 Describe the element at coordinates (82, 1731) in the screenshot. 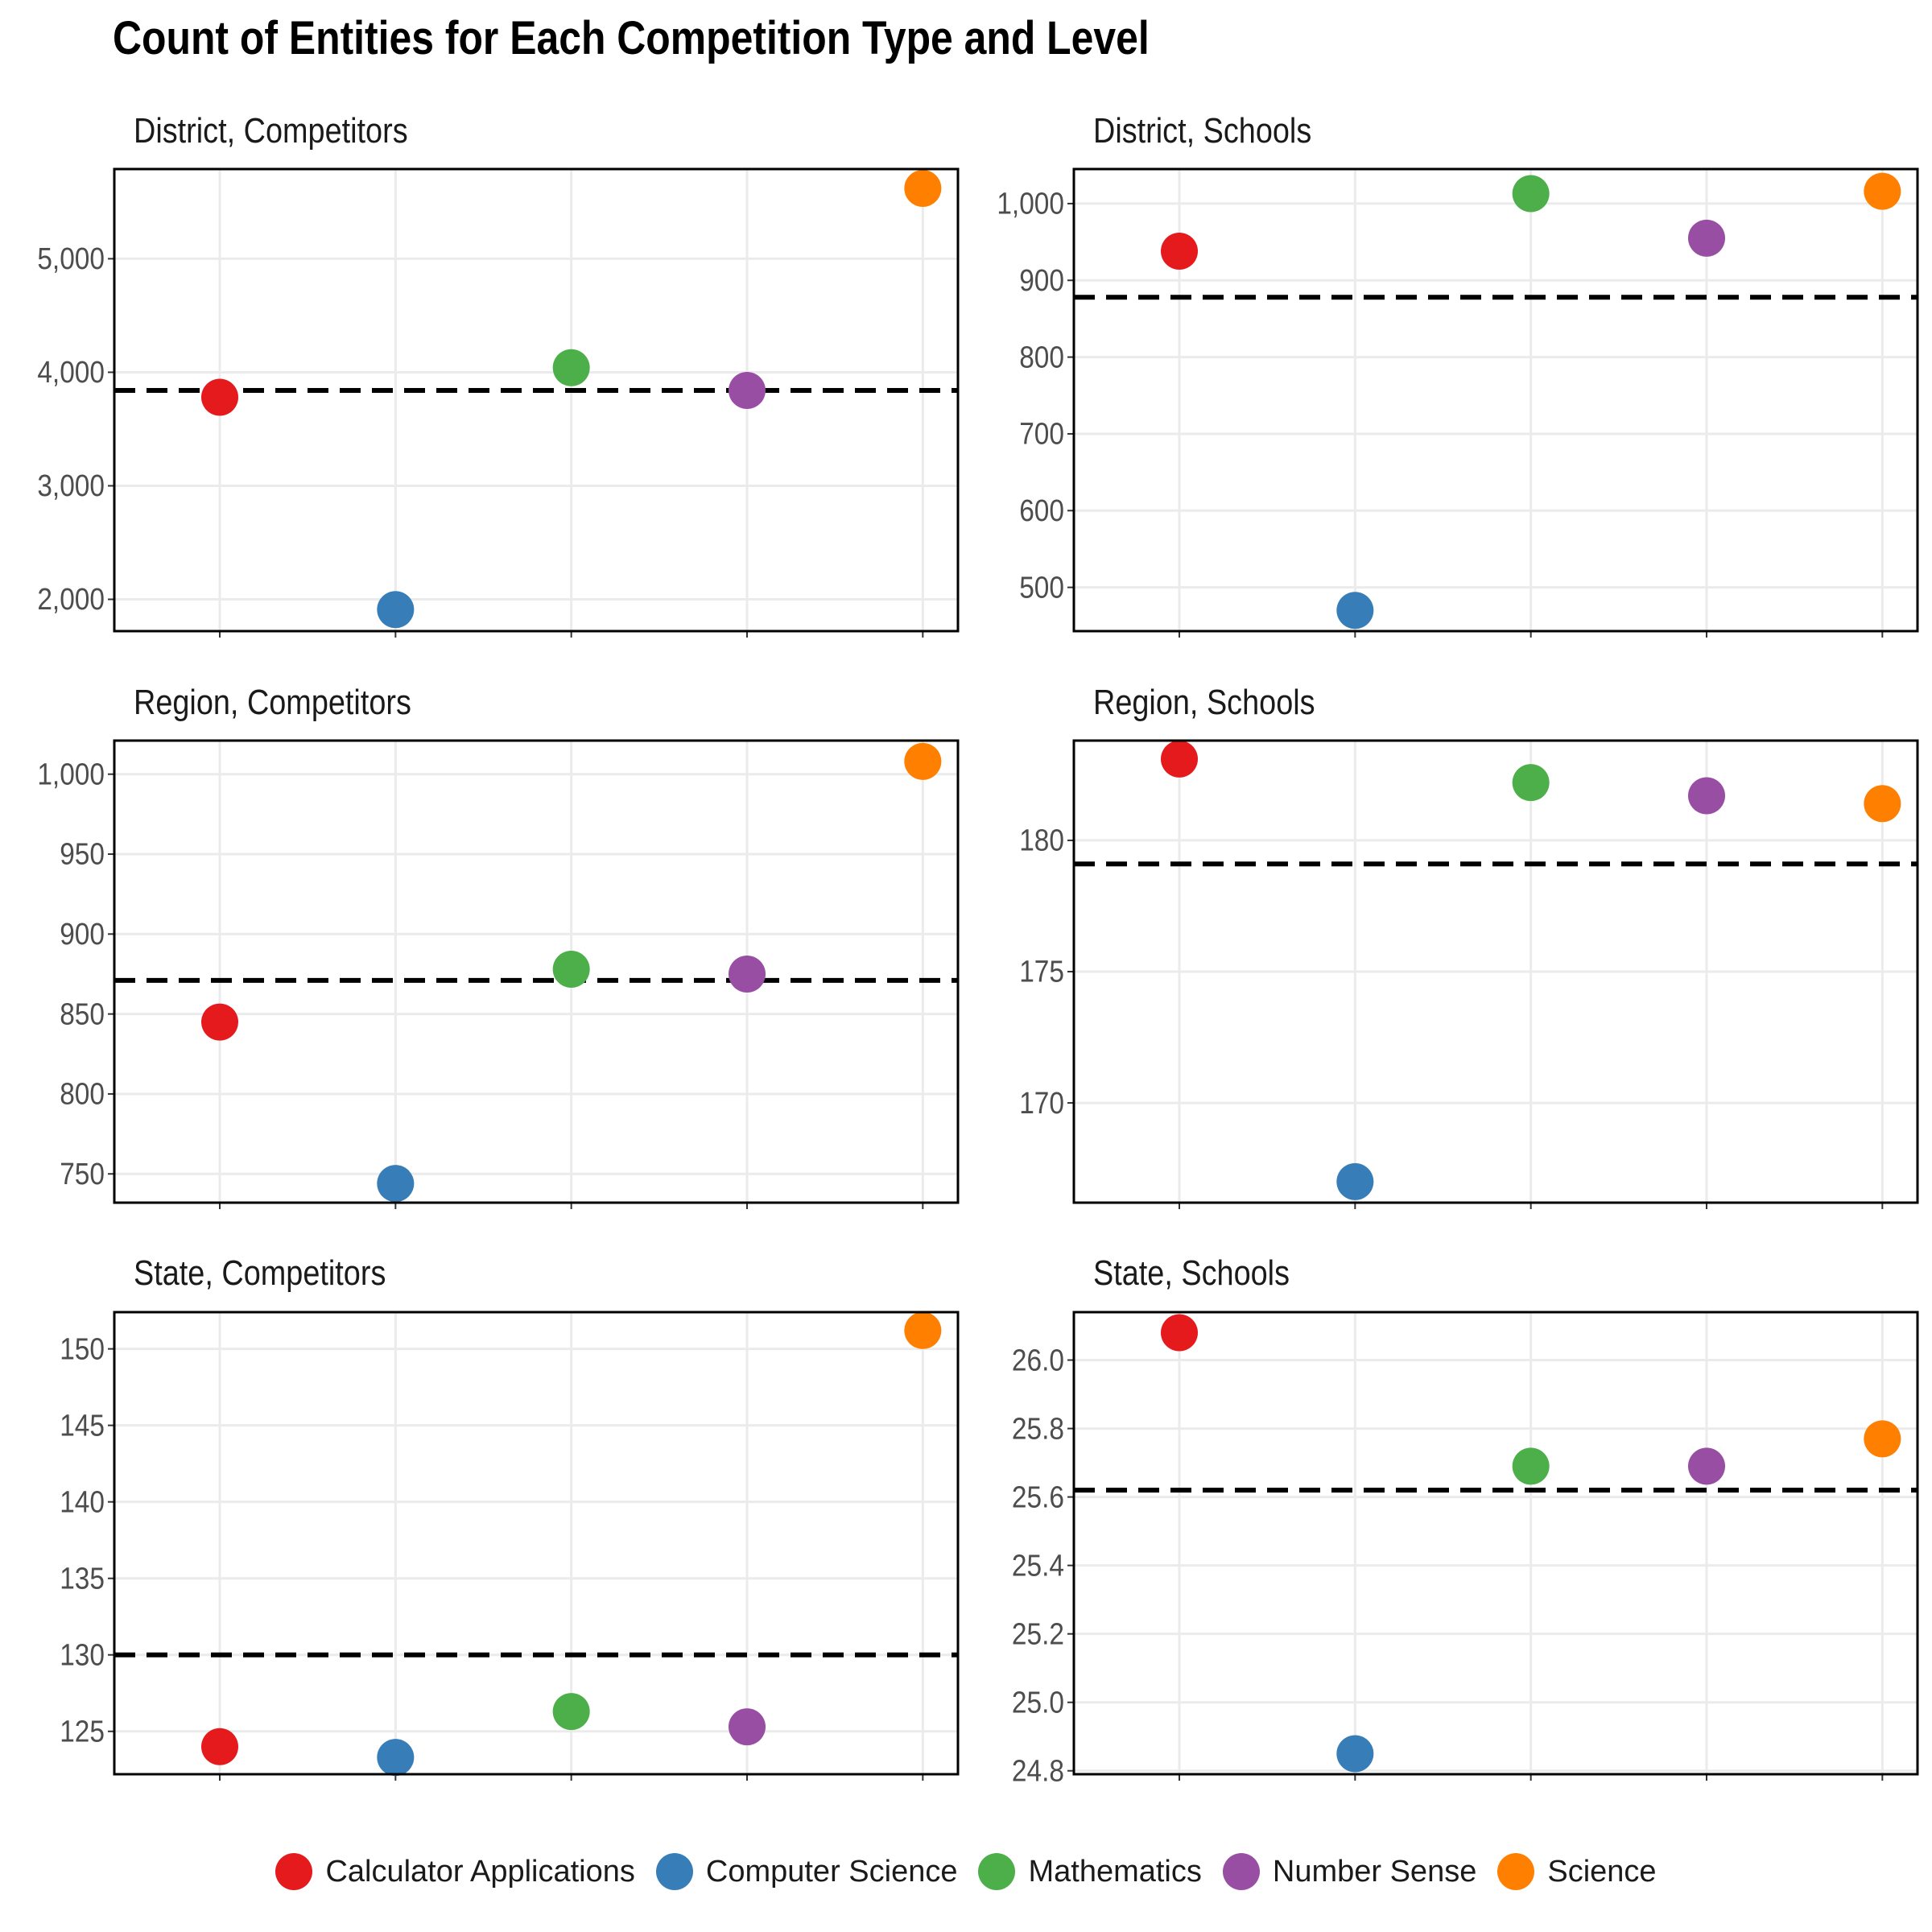

I see `y-tick-label: 125` at that location.